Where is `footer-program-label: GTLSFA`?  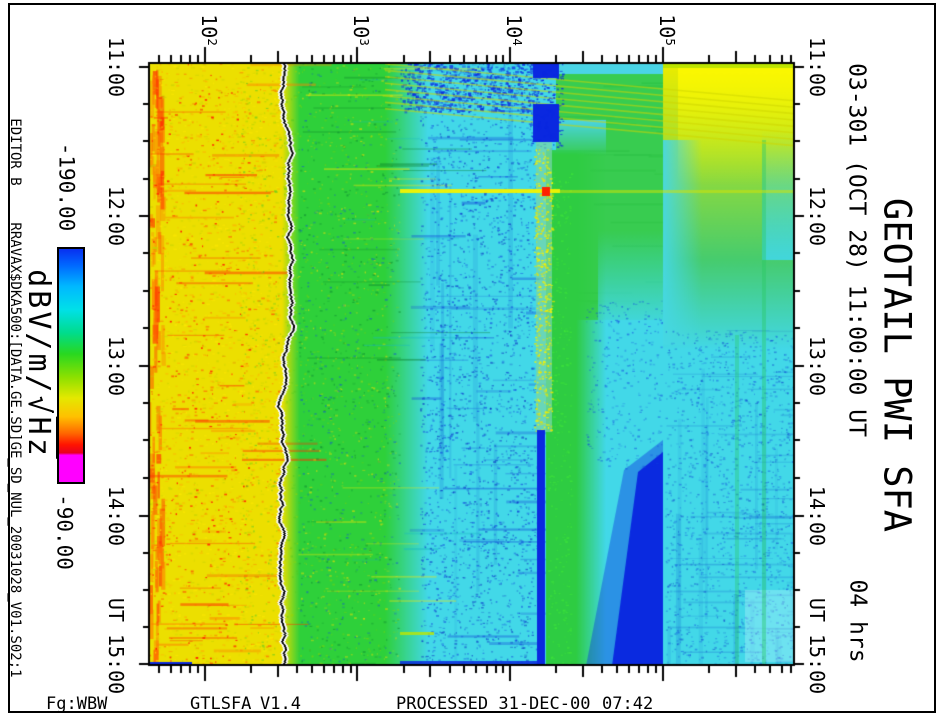 footer-program-label: GTLSFA is located at coordinates (221, 704).